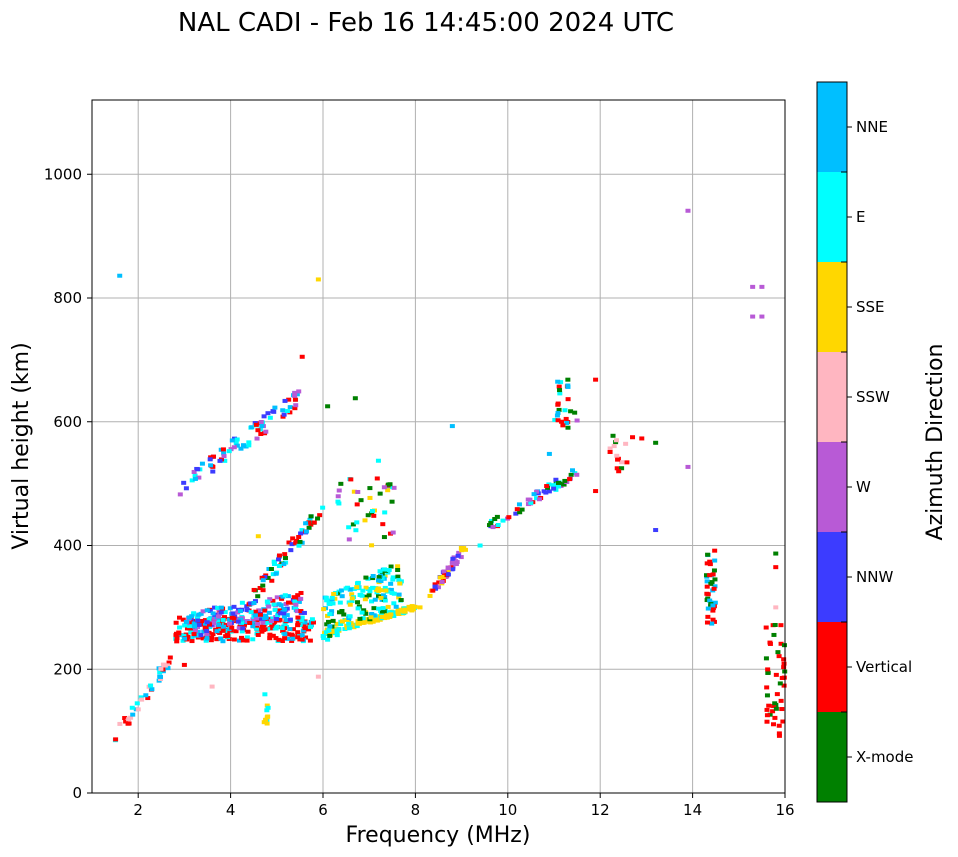 The image size is (958, 857). I want to click on x-tick-label: 4, so click(231, 810).